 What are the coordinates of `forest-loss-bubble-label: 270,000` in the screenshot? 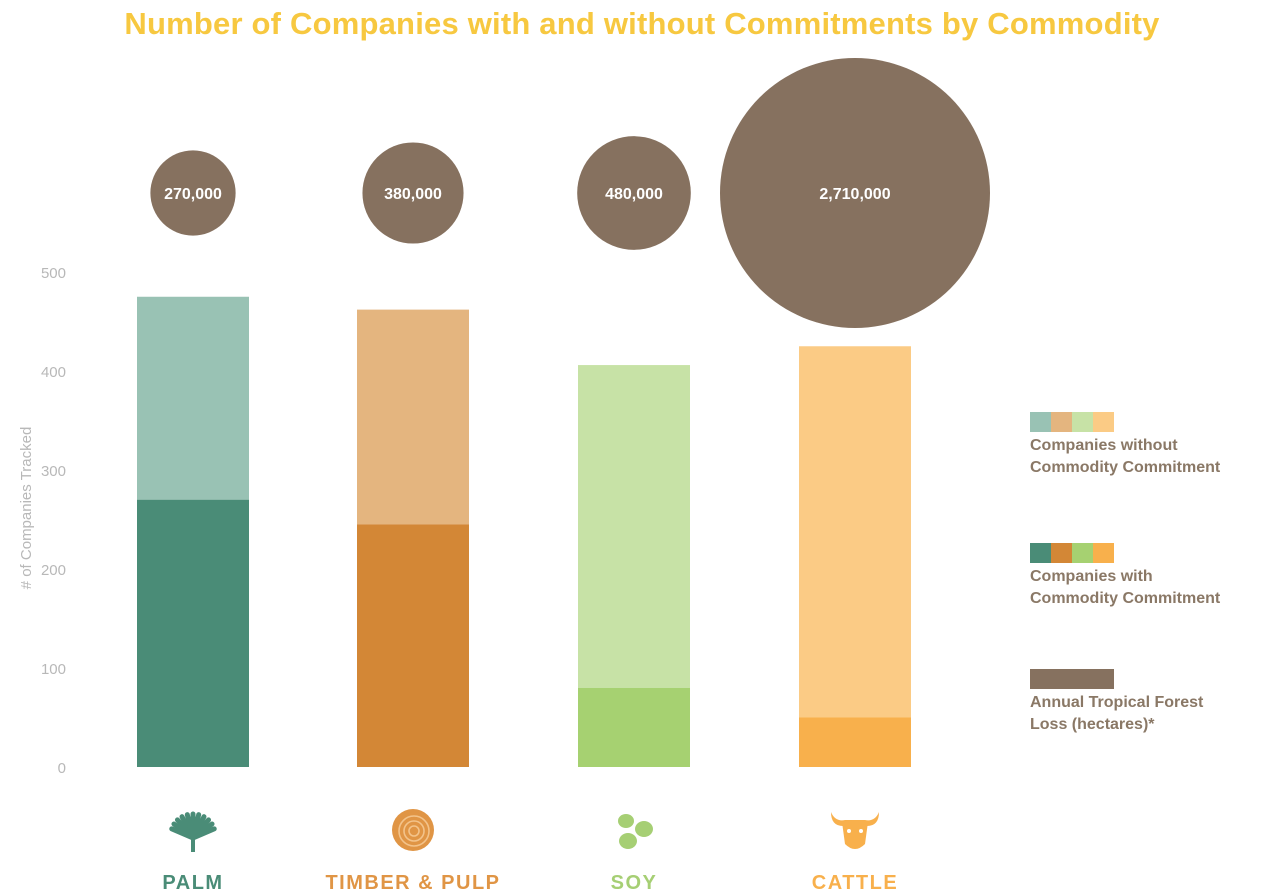 It's located at (193, 194).